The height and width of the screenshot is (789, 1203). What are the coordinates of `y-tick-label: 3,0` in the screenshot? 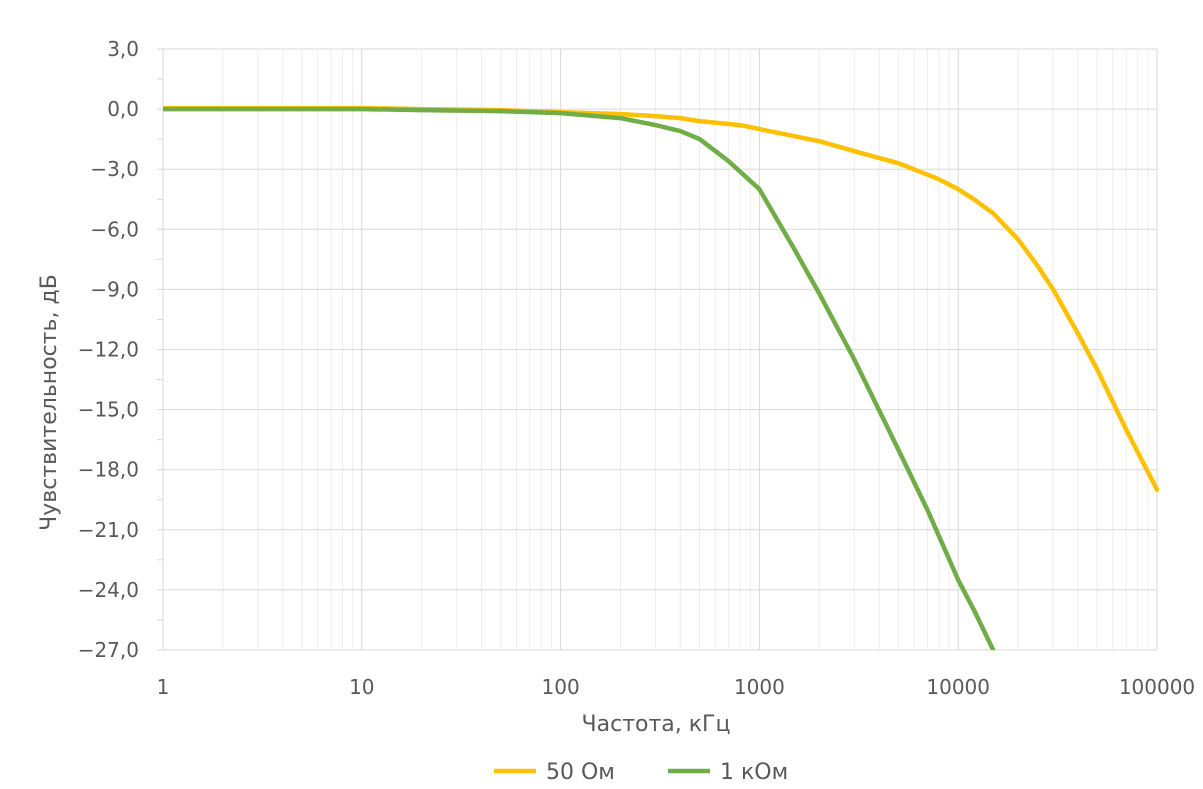 It's located at (123, 49).